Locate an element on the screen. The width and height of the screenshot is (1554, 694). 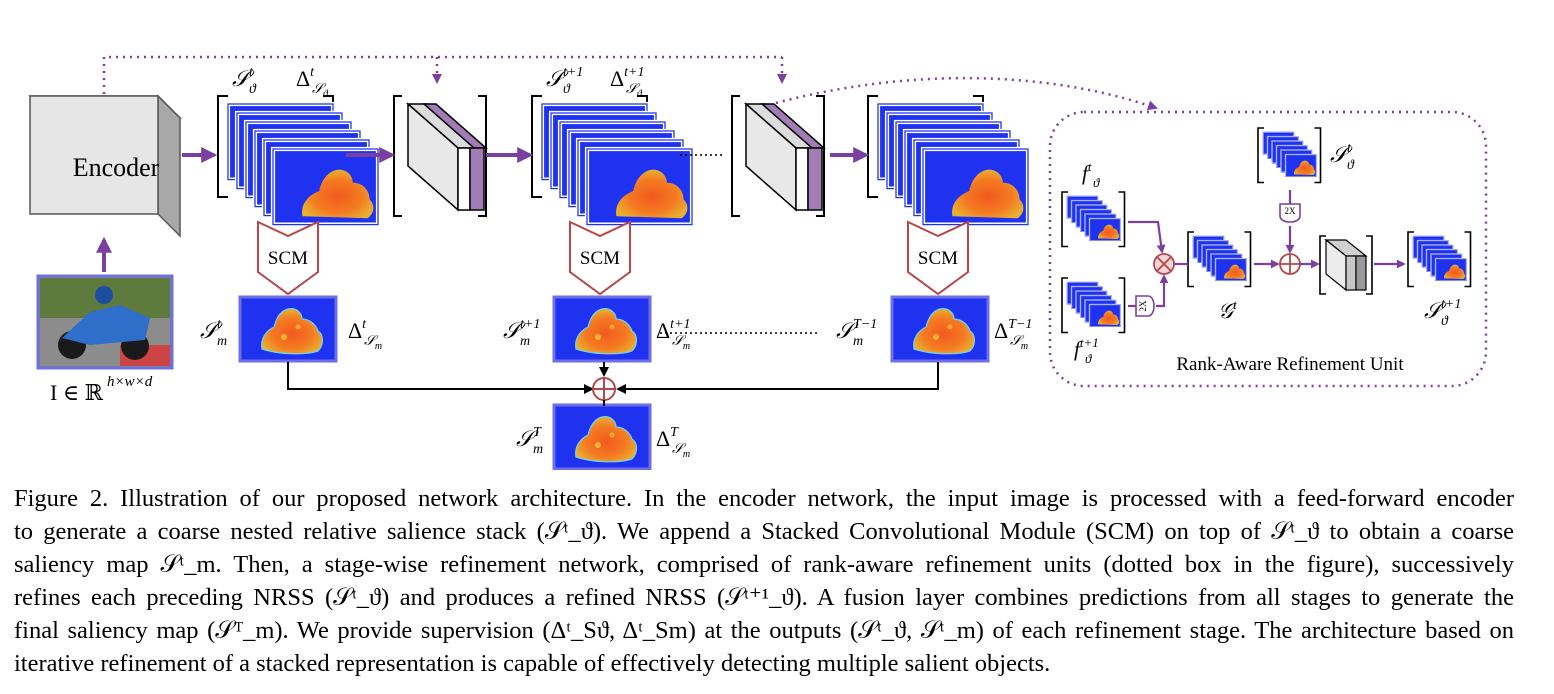
saliency-map-final is located at coordinates (602, 436).